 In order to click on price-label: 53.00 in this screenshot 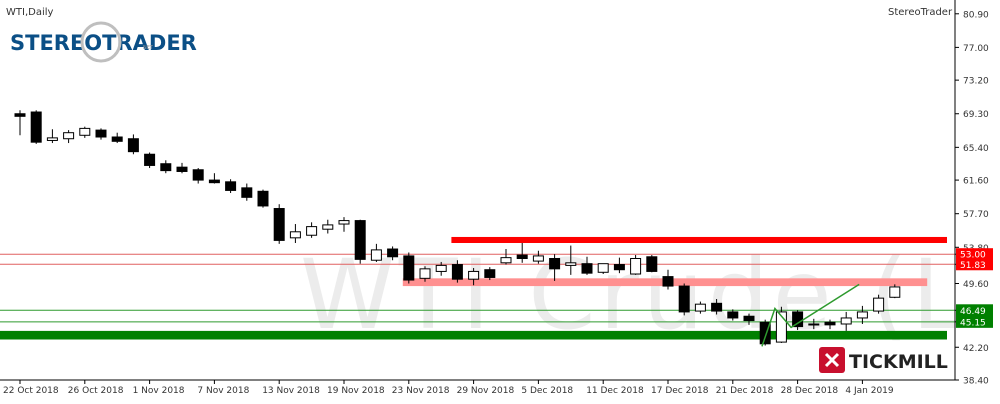, I will do `click(974, 254)`.